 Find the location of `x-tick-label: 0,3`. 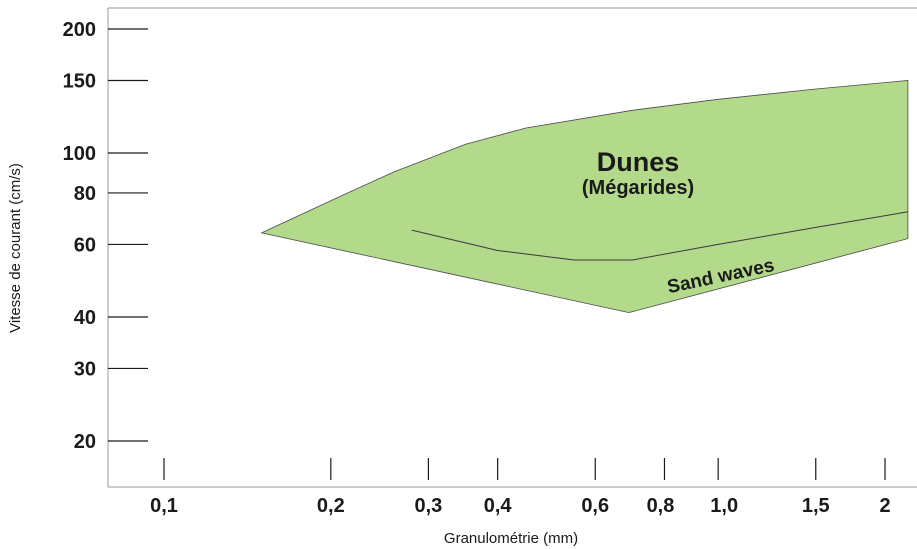

x-tick-label: 0,3 is located at coordinates (429, 506).